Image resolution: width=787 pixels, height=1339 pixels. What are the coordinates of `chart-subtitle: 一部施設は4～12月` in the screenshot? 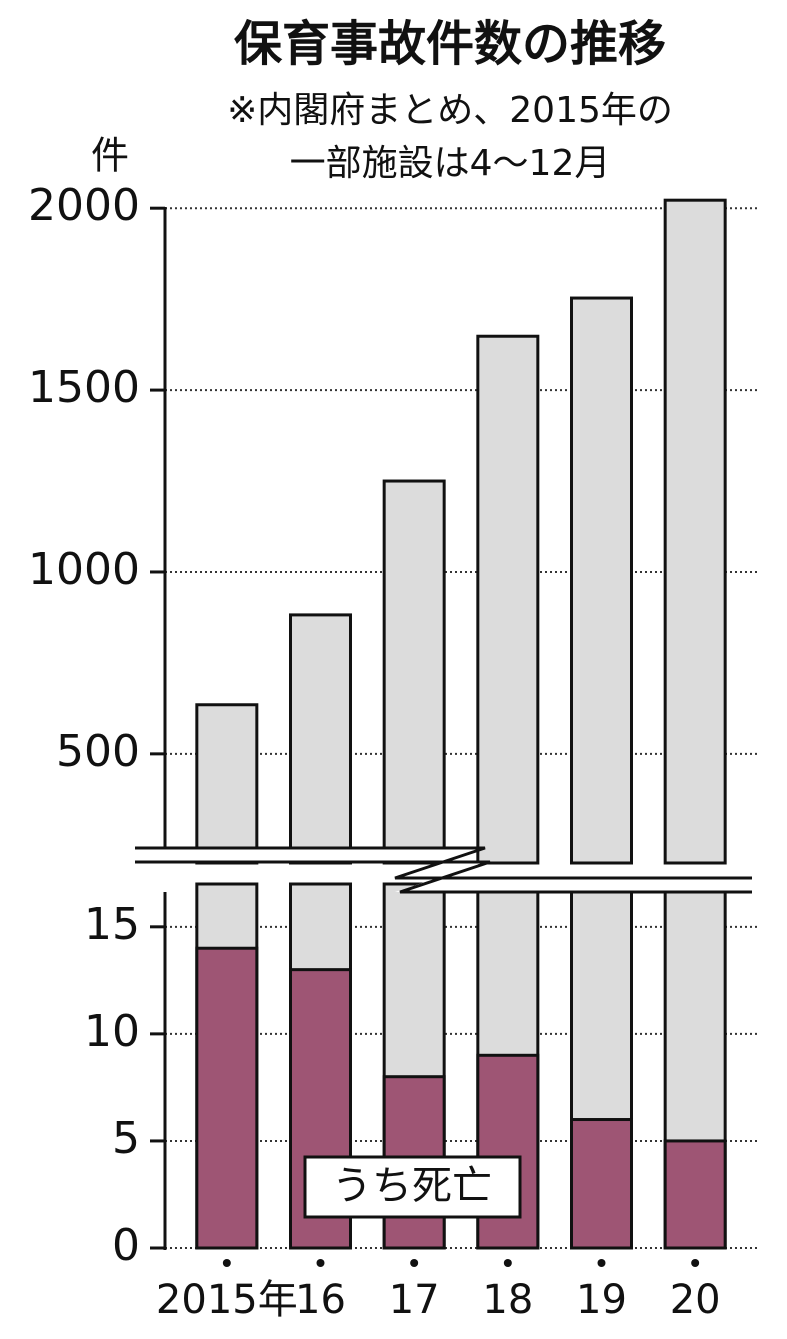 It's located at (450, 163).